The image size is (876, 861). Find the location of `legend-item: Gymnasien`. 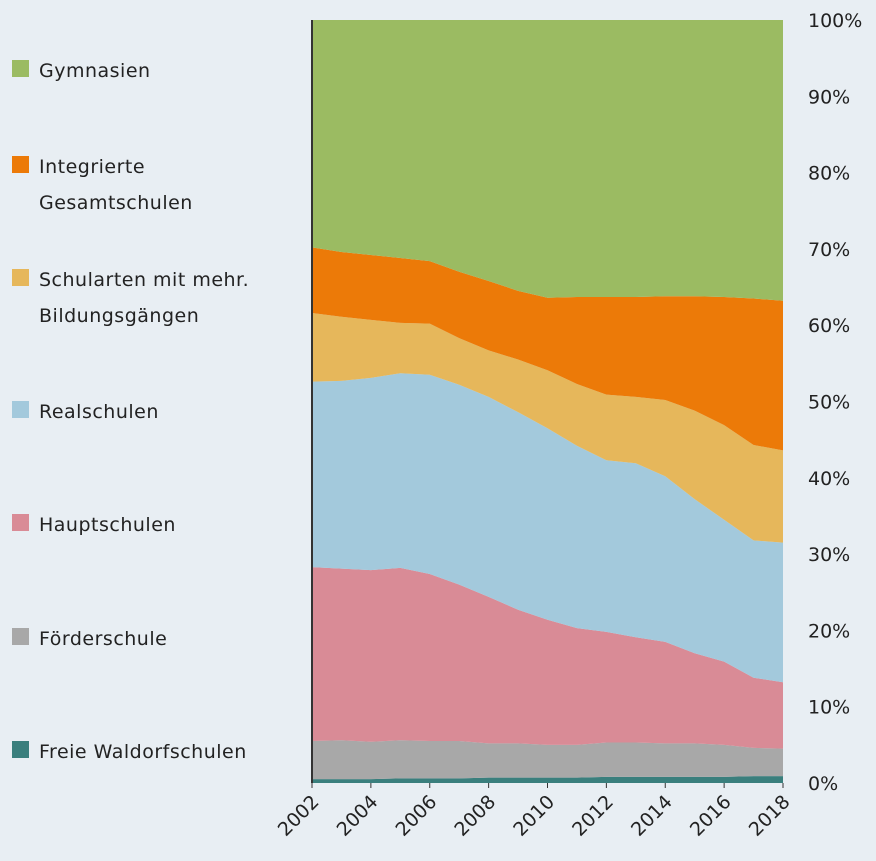

legend-item: Gymnasien is located at coordinates (144, 71).